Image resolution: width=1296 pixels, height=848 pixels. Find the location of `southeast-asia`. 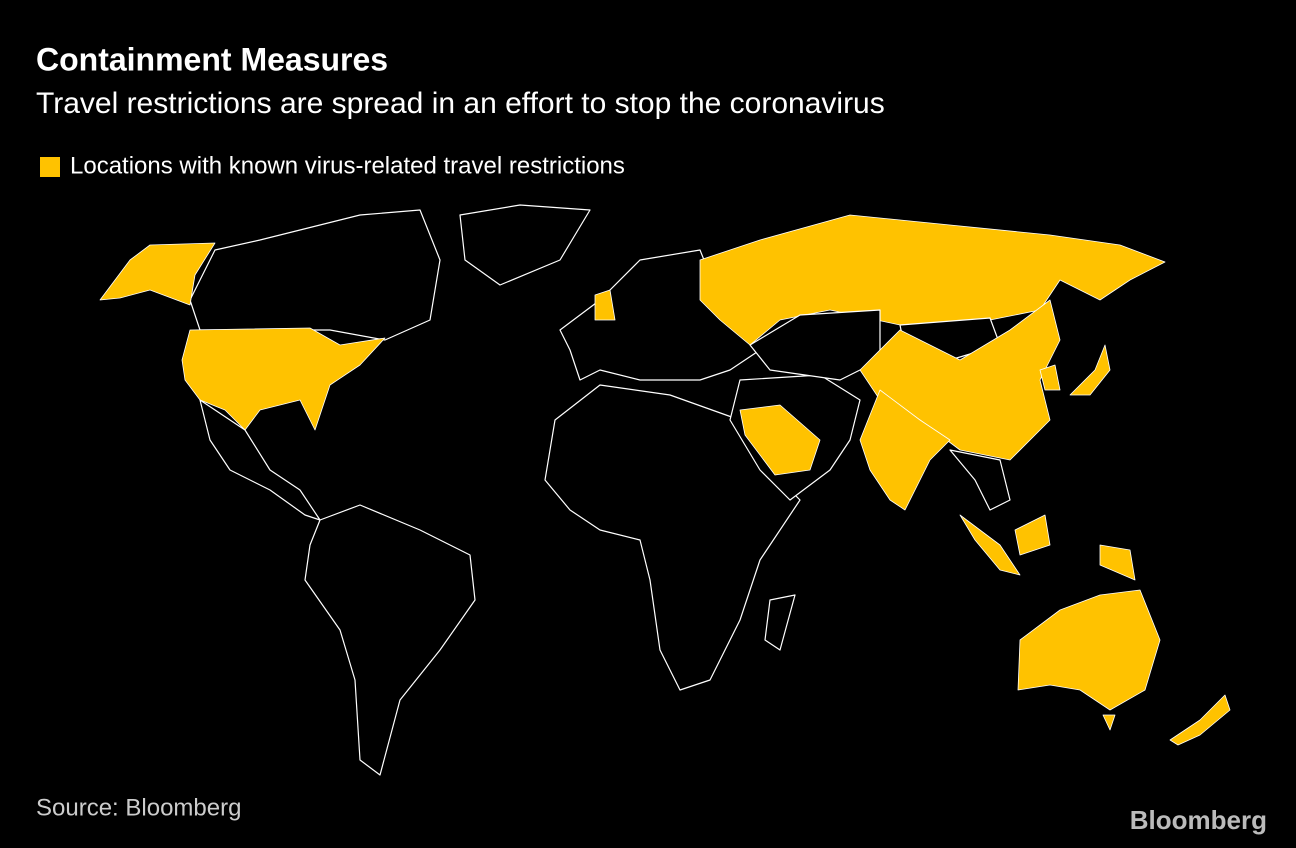

southeast-asia is located at coordinates (980, 480).